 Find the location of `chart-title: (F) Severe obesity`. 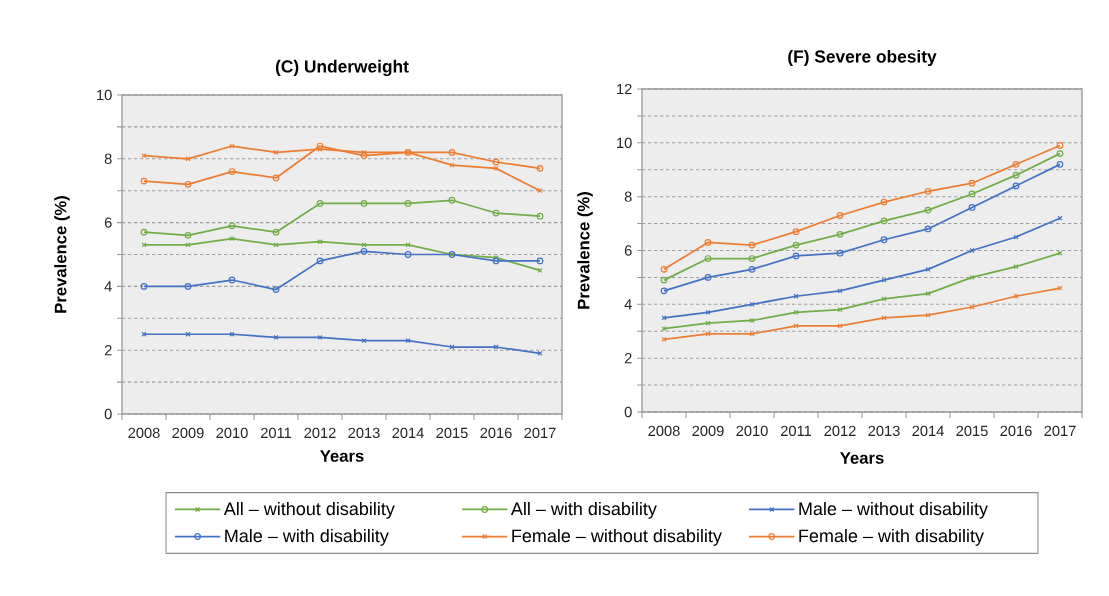

chart-title: (F) Severe obesity is located at coordinates (862, 58).